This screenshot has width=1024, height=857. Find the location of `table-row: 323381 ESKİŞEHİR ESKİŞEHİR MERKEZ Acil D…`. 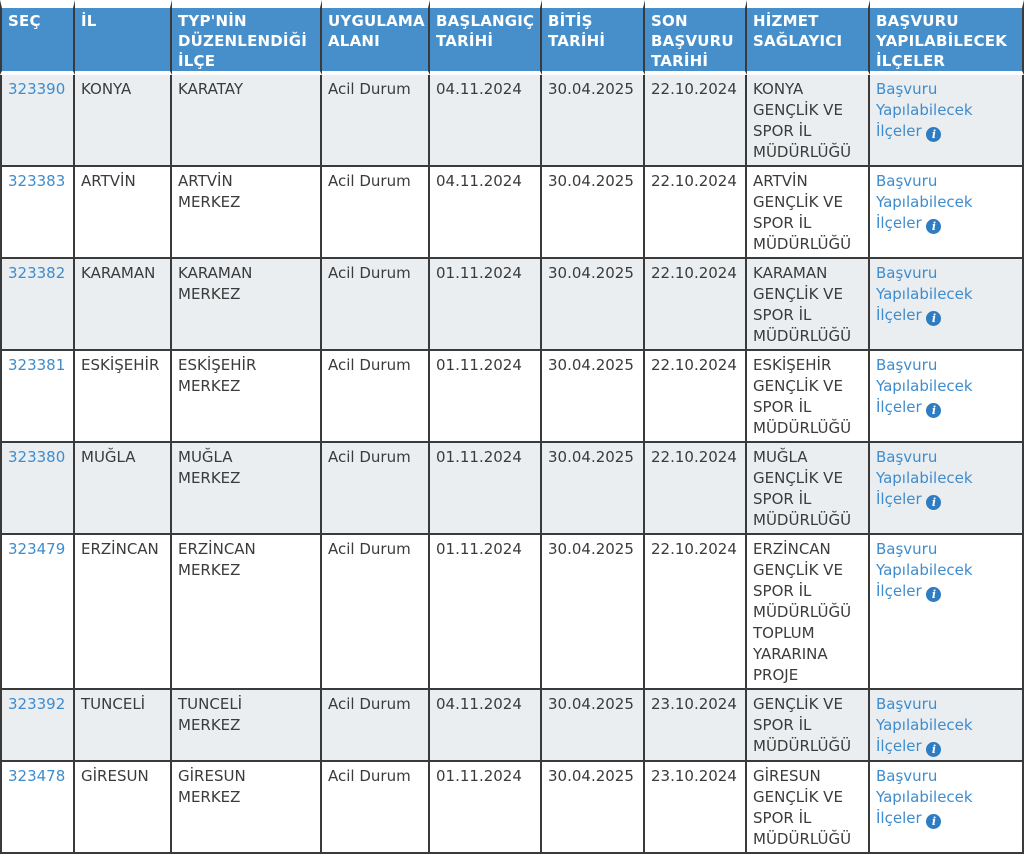

table-row: 323381 ESKİŞEHİR ESKİŞEHİR MERKEZ Acil D… is located at coordinates (512, 397).